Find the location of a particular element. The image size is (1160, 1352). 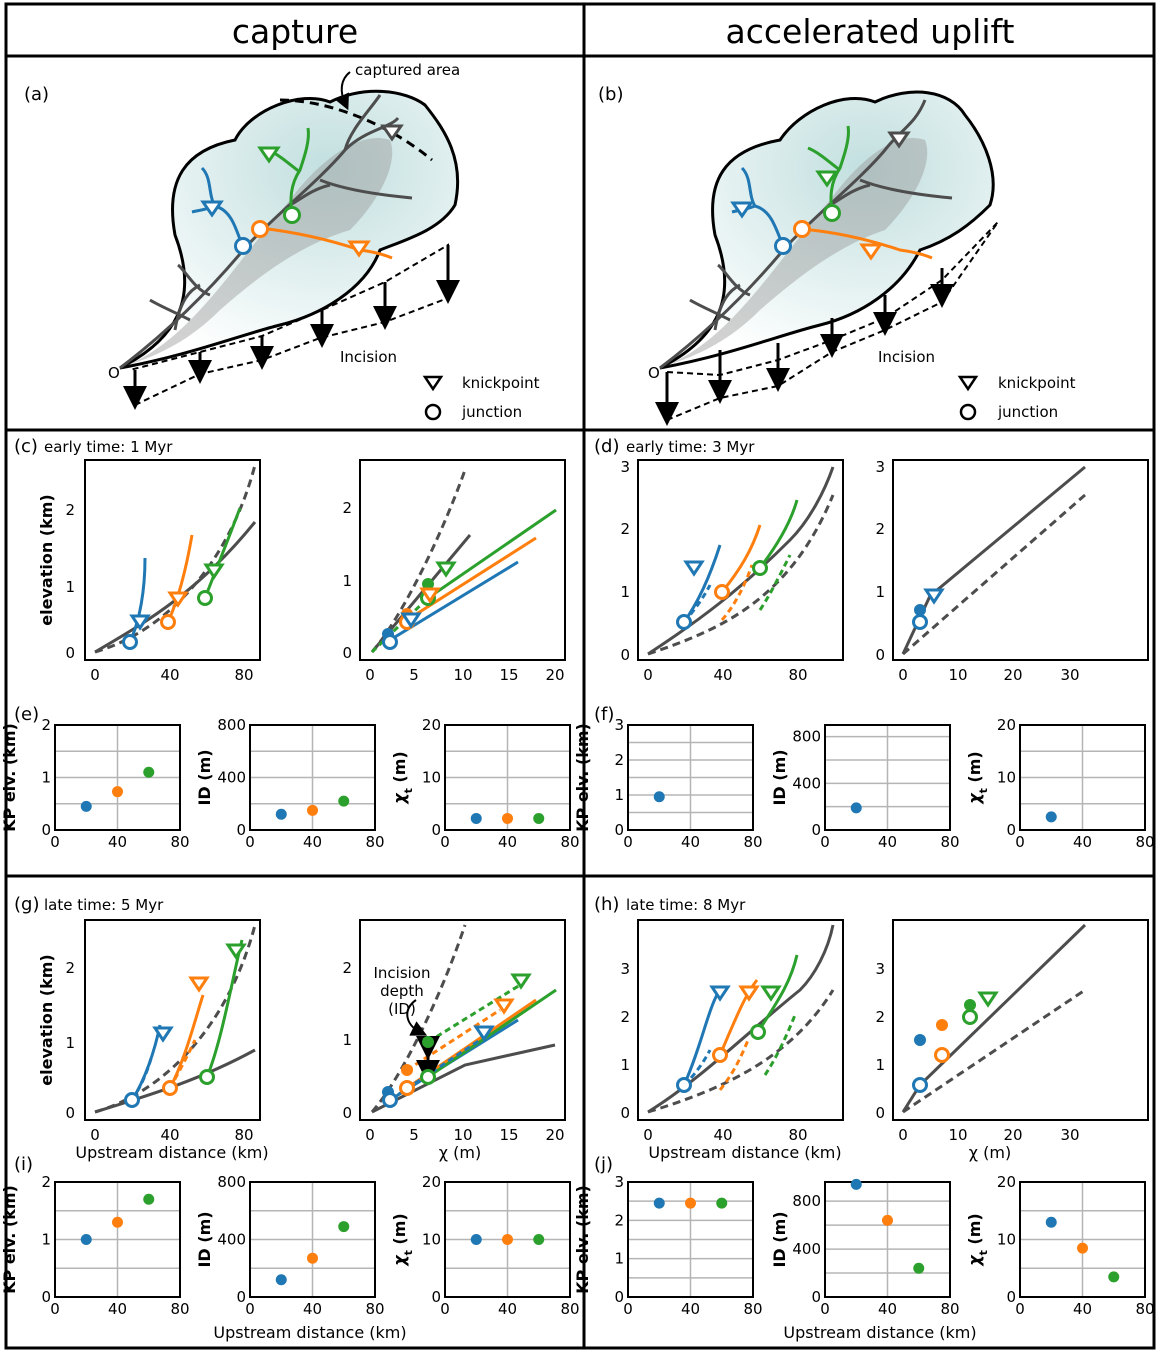

scatter-plot-e-0: 0 40 80 0 1 2 KP elv. (km) is located at coordinates (95, 783).